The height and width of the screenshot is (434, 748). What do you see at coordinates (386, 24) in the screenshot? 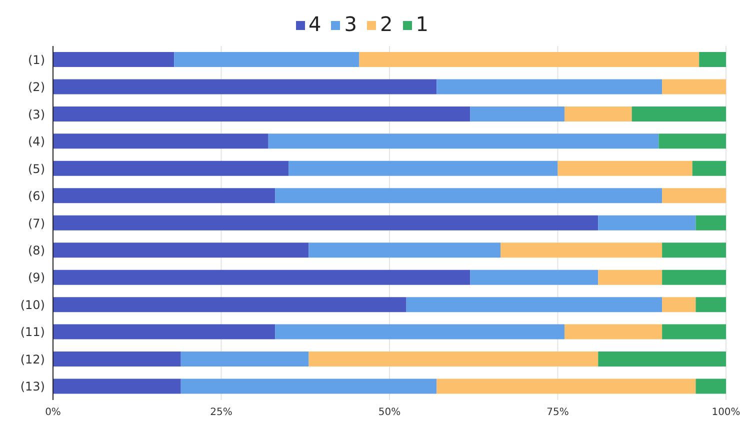
I see `legend-label: 2` at bounding box center [386, 24].